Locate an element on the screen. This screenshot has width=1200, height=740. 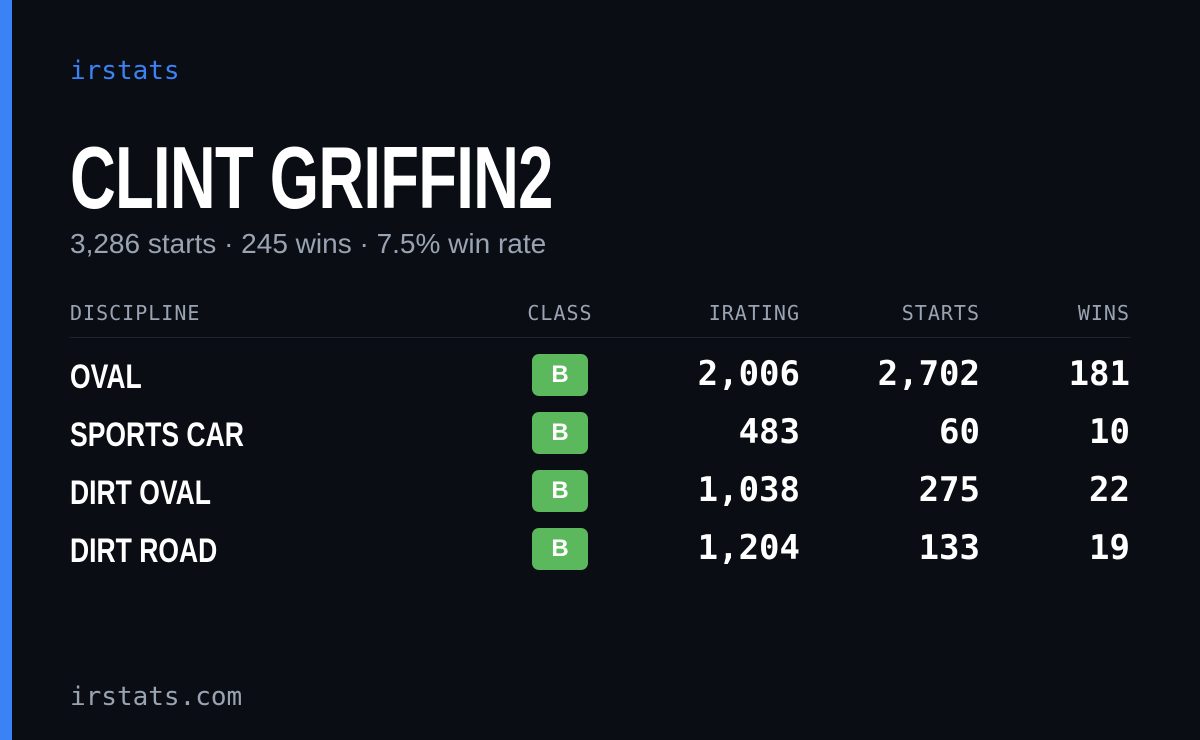
stat-value: 22 is located at coordinates (1109, 490).